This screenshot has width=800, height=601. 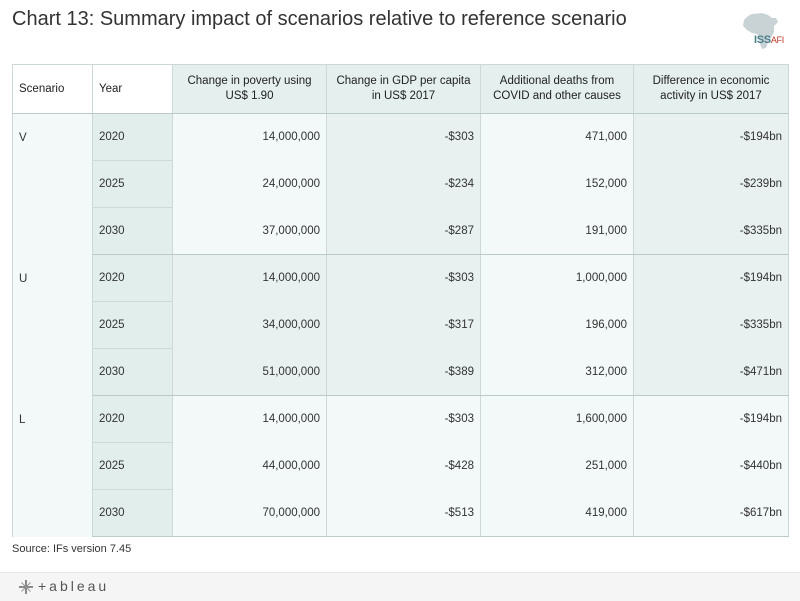 I want to click on economic-activity-cell: -$471bn, so click(x=711, y=372).